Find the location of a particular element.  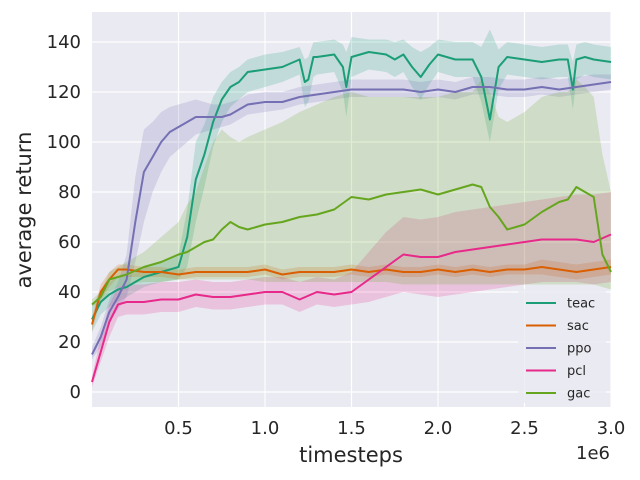

x-tick-label: 1.5 is located at coordinates (351, 428).